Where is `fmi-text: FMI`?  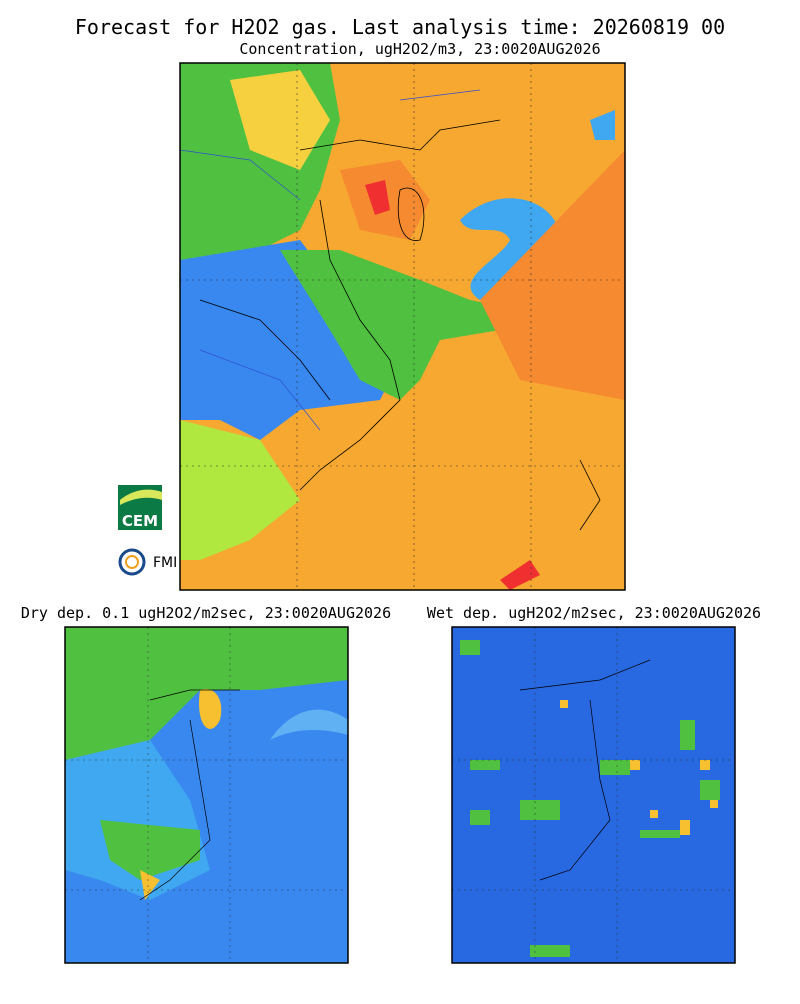 fmi-text: FMI is located at coordinates (165, 563).